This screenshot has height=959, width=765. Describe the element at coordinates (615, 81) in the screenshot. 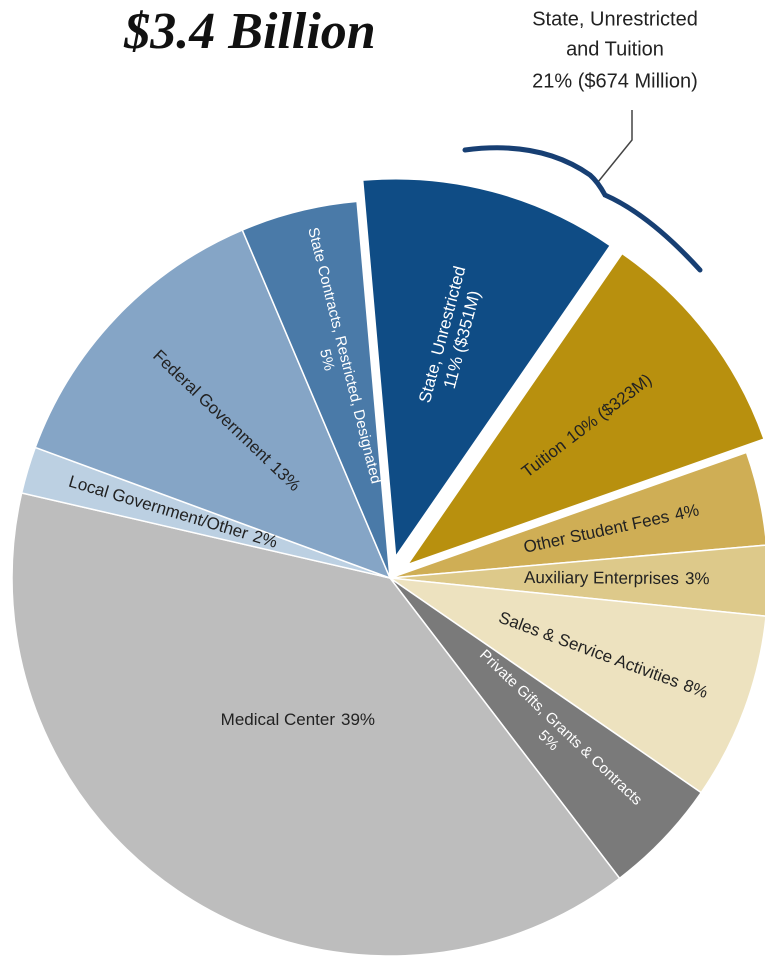

I see `annotation: 21% ($674 Million)` at that location.